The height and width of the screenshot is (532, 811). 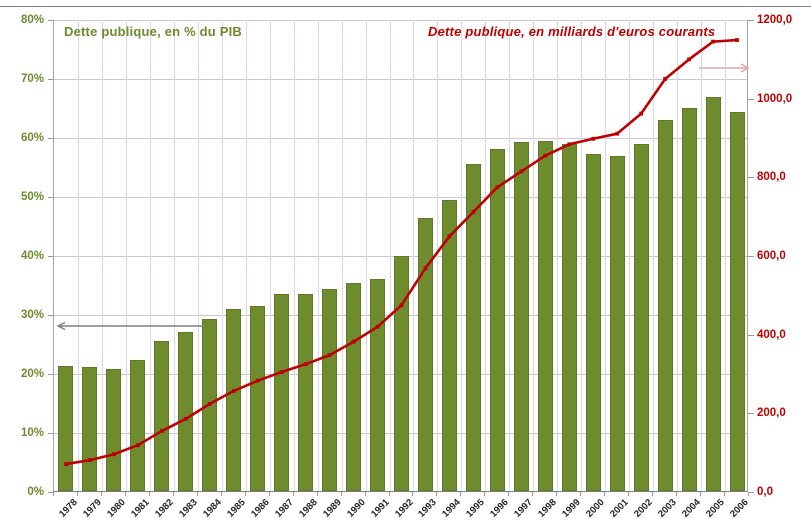 What do you see at coordinates (32, 374) in the screenshot?
I see `y-axis-tick-label: 20%` at bounding box center [32, 374].